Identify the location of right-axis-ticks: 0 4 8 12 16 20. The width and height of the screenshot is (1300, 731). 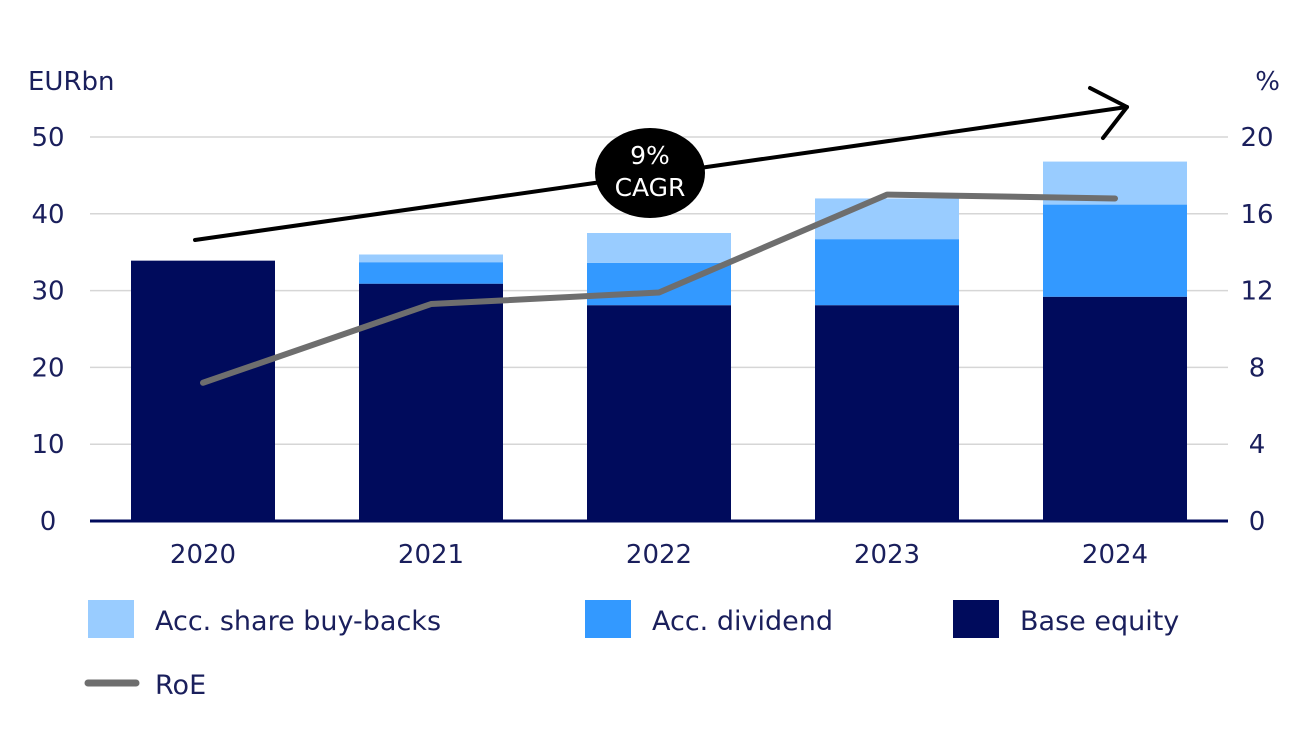
(1256, 330).